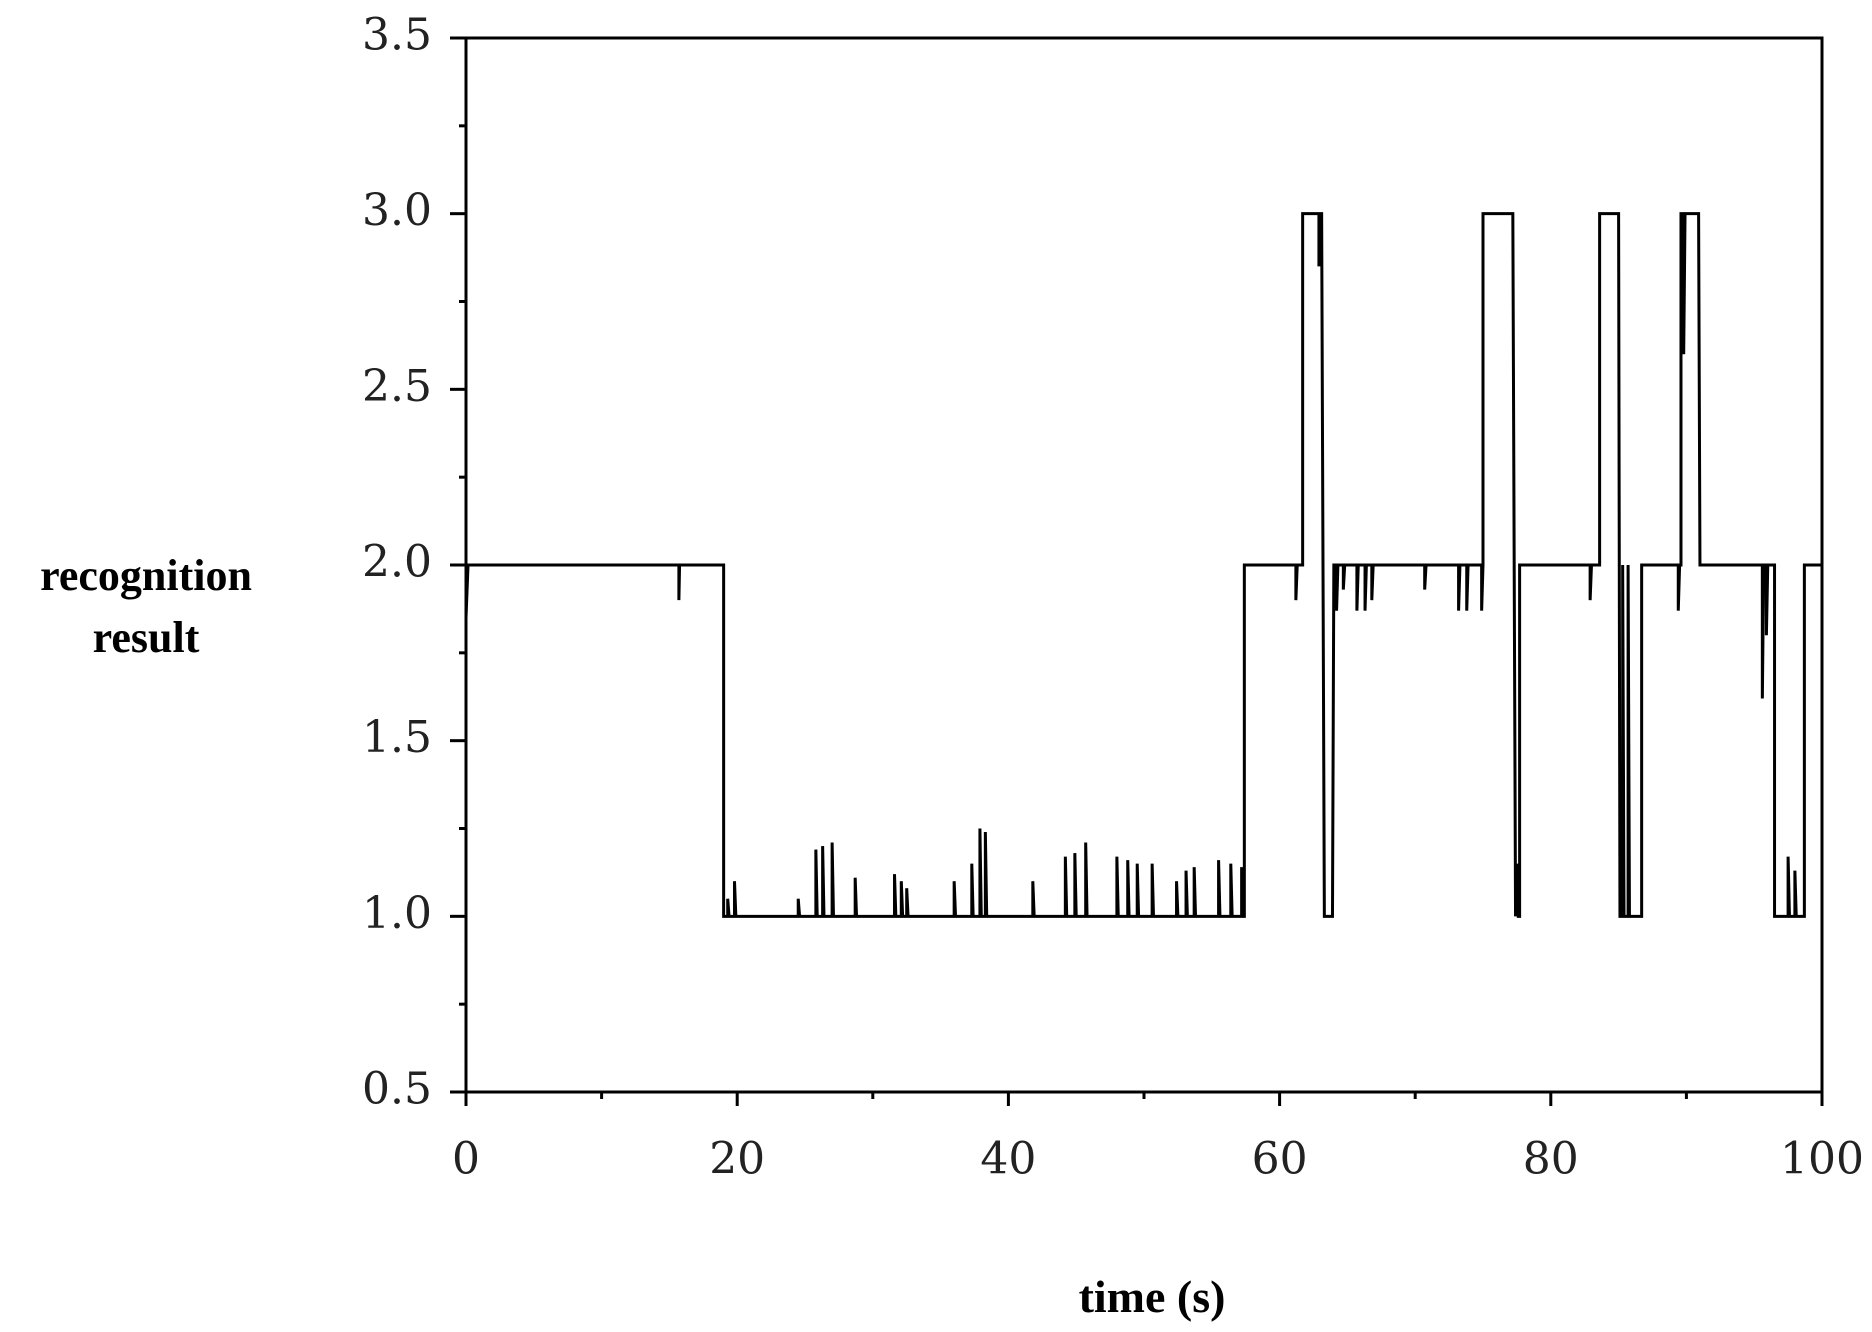 Image resolution: width=1872 pixels, height=1332 pixels. Describe the element at coordinates (397, 386) in the screenshot. I see `y-tick-label: 2.5` at that location.